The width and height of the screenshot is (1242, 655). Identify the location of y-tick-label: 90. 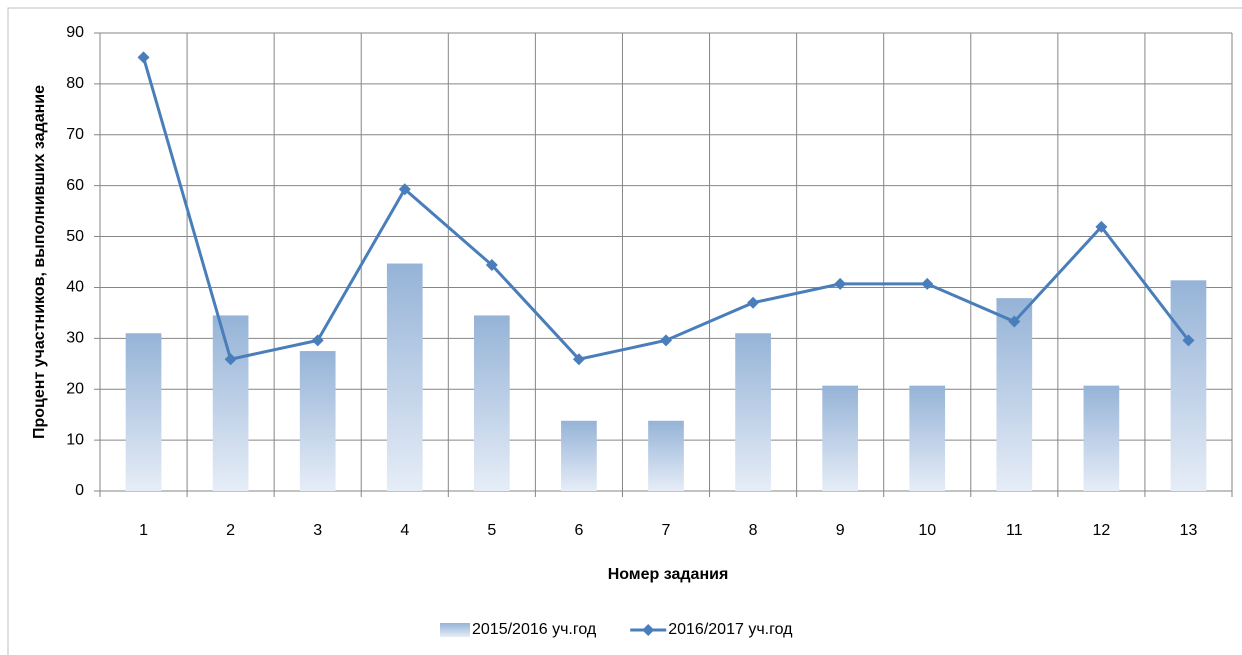
(75, 32).